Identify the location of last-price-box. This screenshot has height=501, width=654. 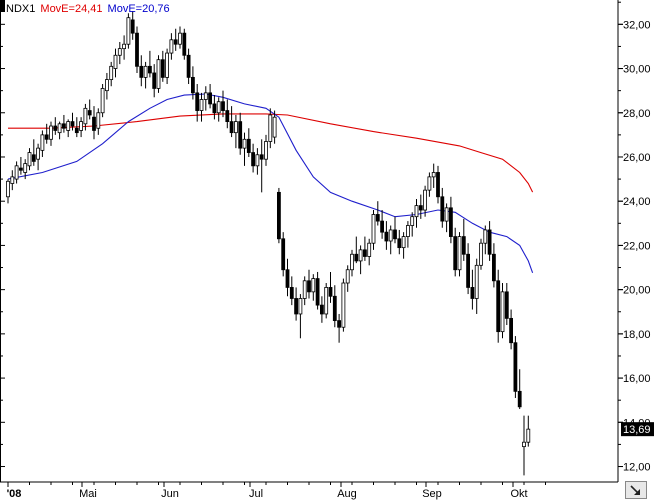
(637, 429).